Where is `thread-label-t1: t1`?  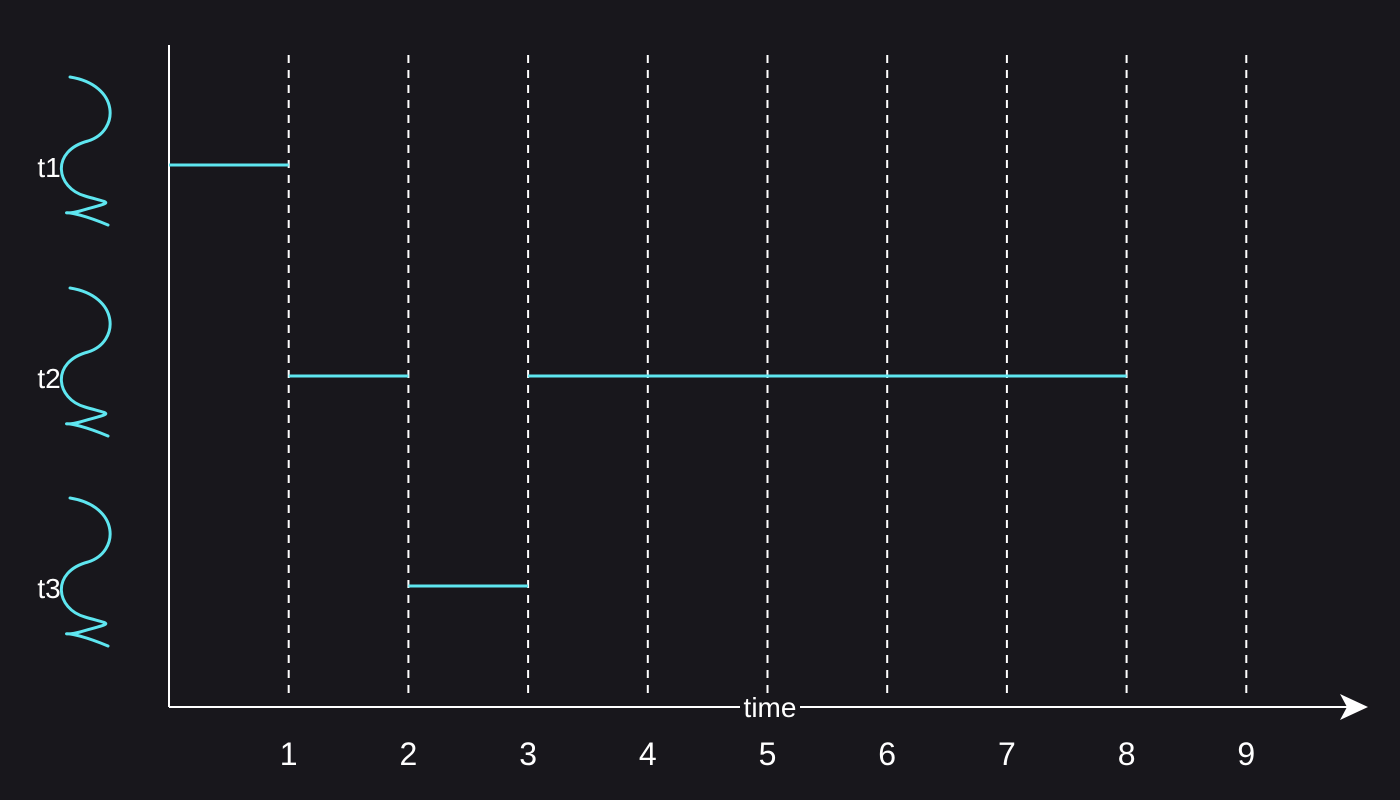 thread-label-t1: t1 is located at coordinates (48, 167).